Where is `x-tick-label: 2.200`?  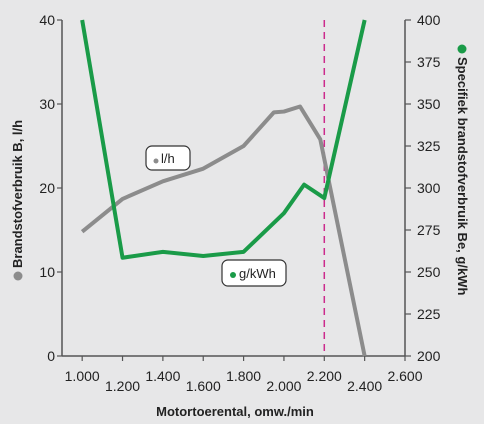 x-tick-label: 2.200 is located at coordinates (324, 376).